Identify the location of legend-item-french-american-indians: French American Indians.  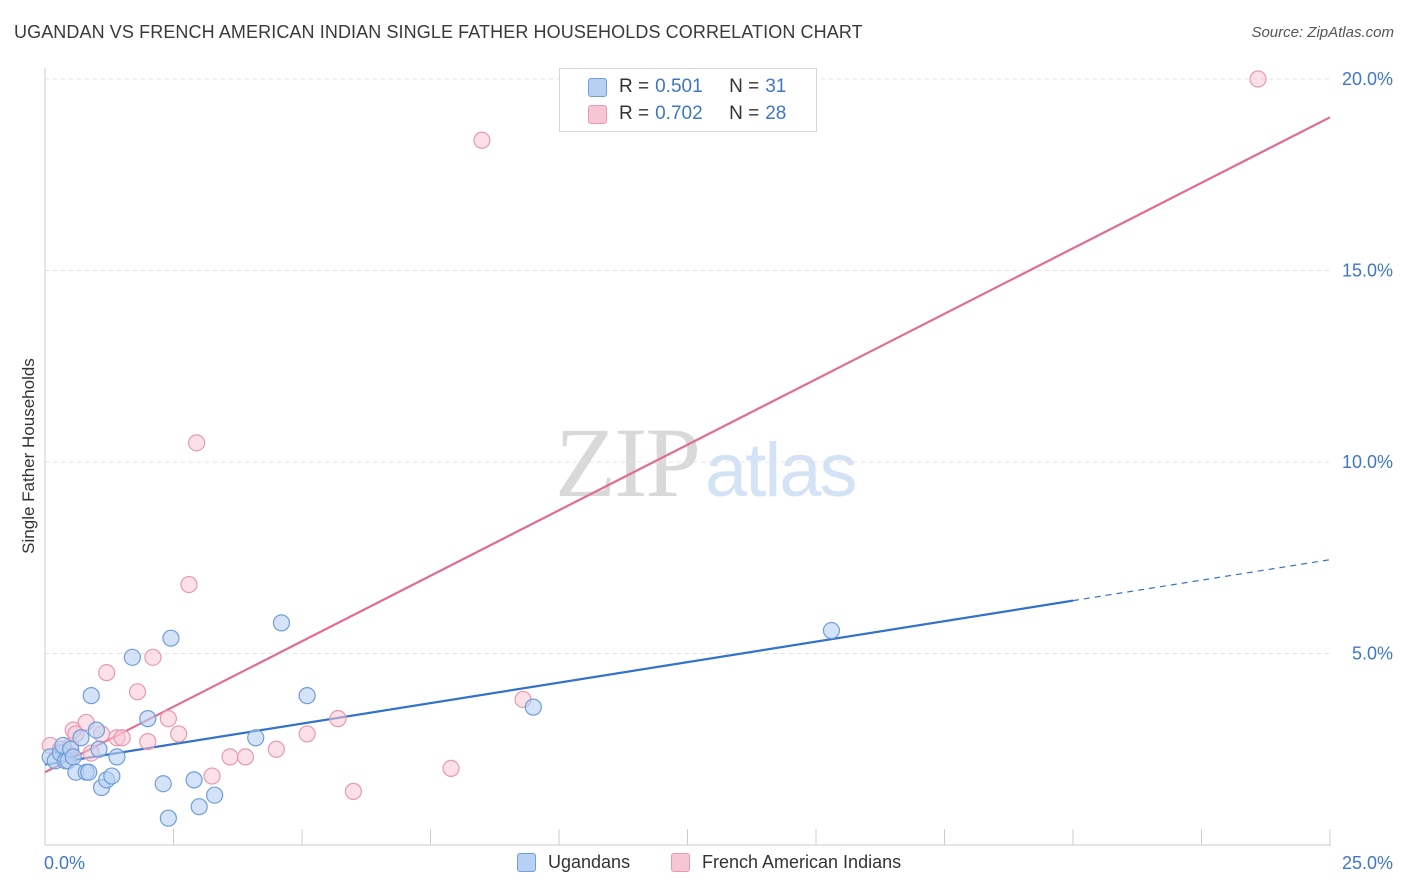
(786, 862).